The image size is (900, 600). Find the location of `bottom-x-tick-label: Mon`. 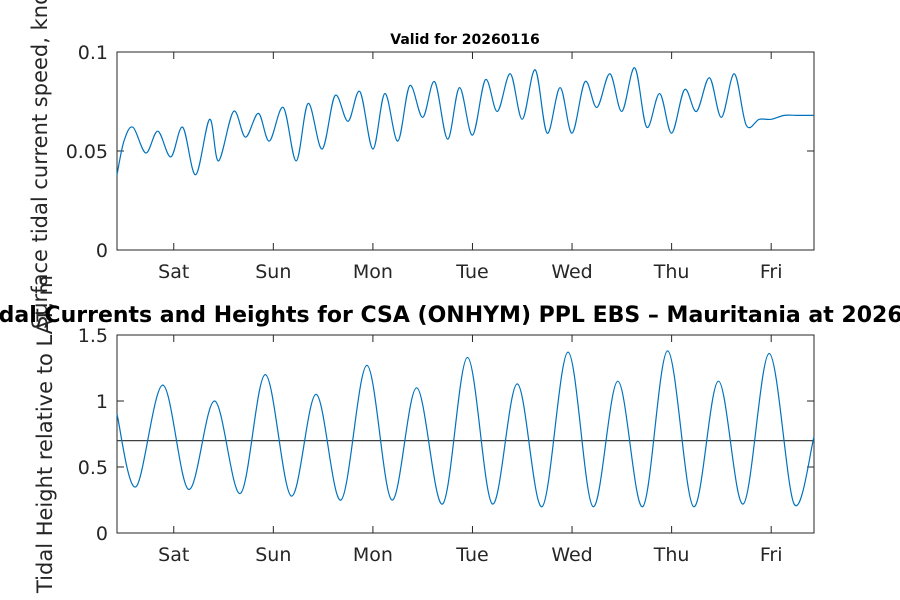

bottom-x-tick-label: Mon is located at coordinates (373, 555).